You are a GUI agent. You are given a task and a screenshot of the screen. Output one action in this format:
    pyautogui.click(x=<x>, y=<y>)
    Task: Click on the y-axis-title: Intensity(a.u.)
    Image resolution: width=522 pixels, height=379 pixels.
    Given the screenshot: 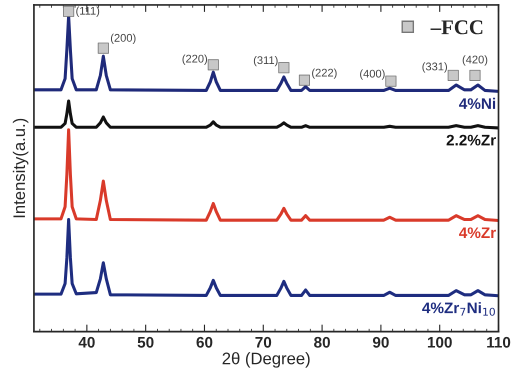 What is the action you would take?
    pyautogui.click(x=20, y=168)
    